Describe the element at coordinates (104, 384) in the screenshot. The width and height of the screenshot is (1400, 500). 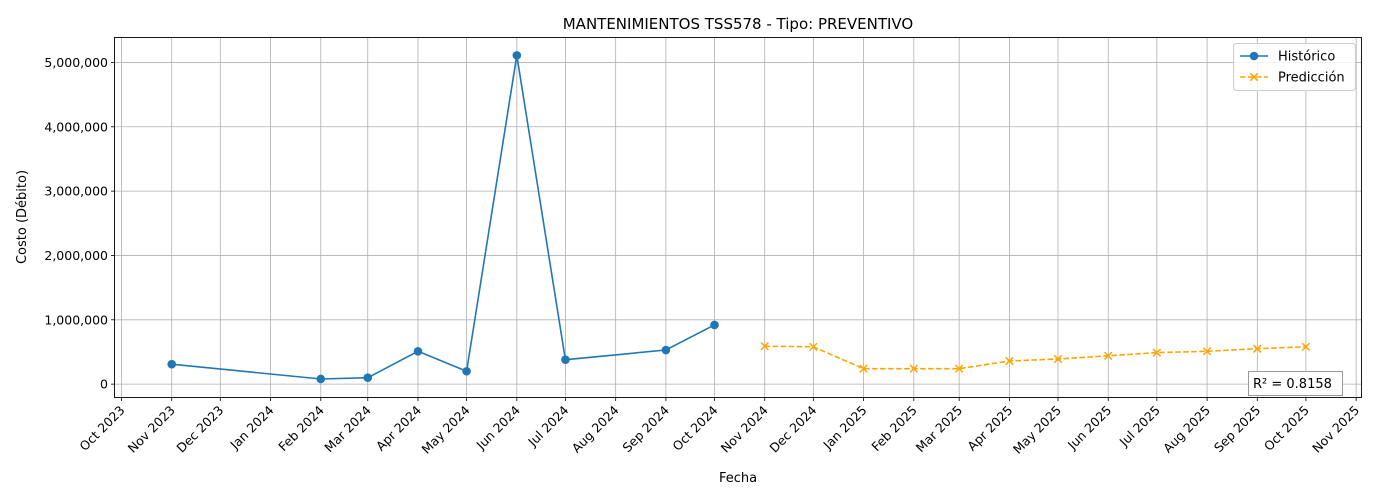
I see `y-tick-label: 0` at that location.